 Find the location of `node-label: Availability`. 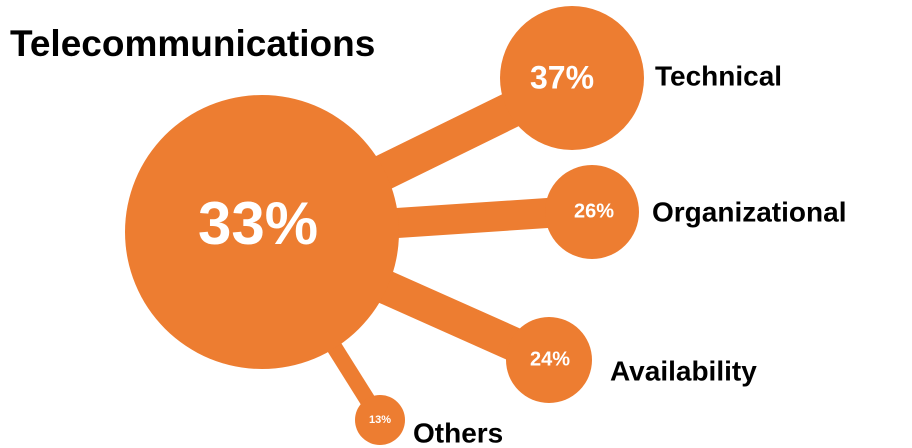

node-label: Availability is located at coordinates (683, 370).